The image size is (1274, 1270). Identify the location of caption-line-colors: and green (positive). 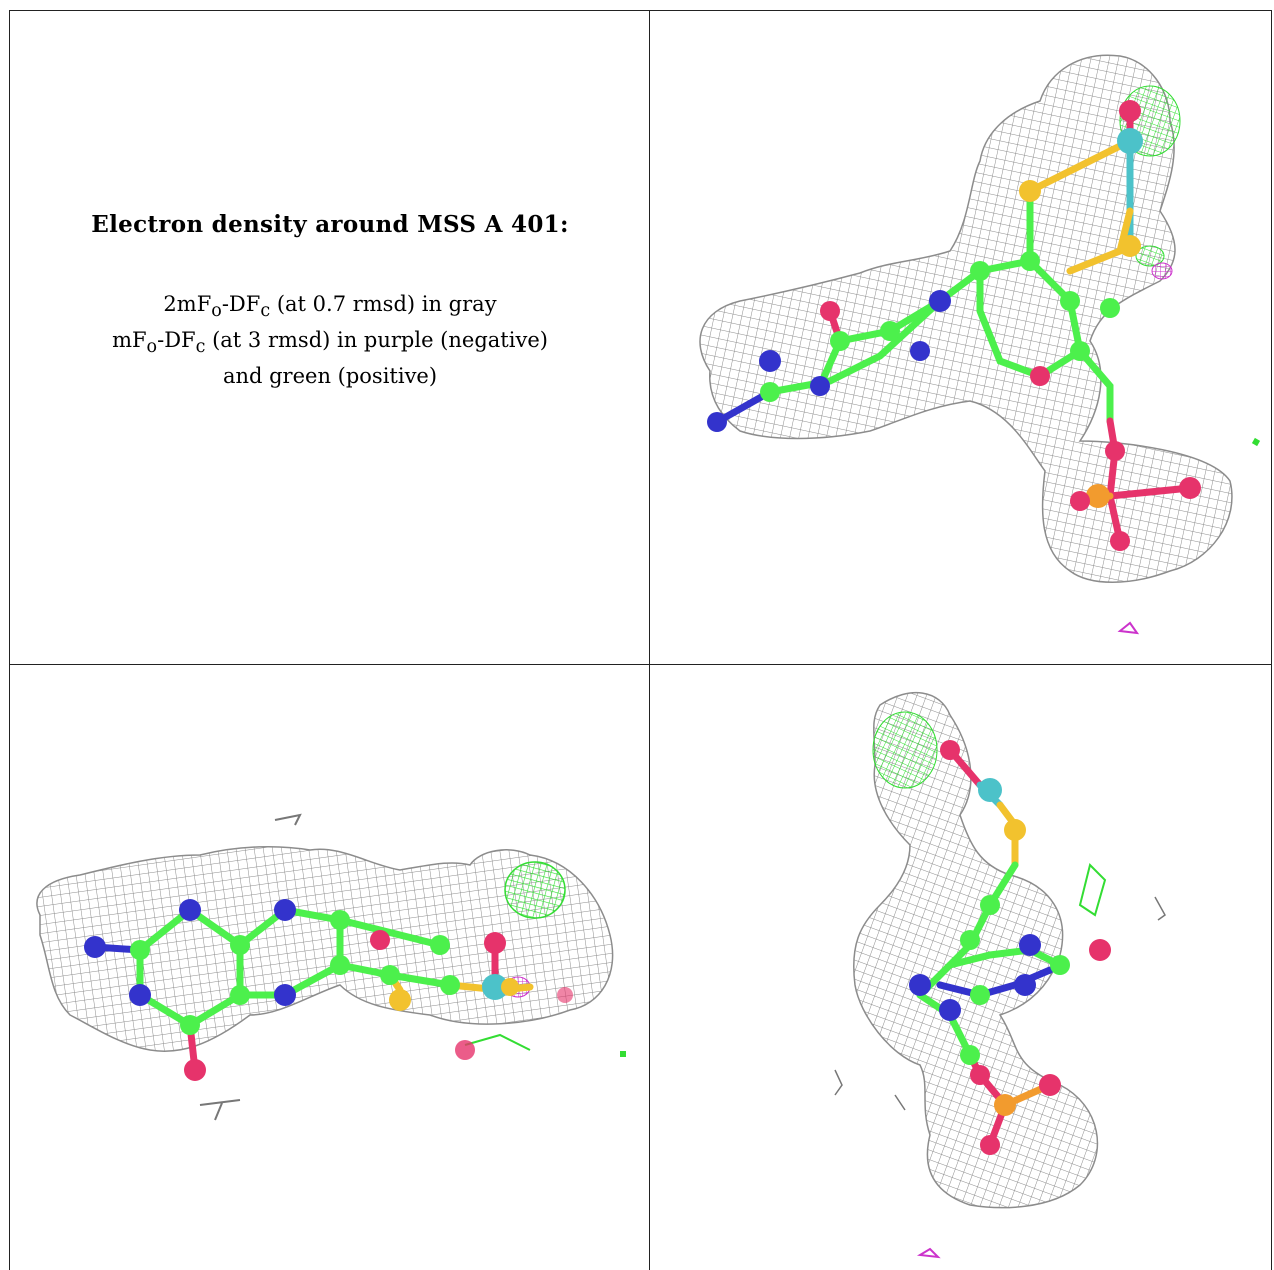
(330, 376).